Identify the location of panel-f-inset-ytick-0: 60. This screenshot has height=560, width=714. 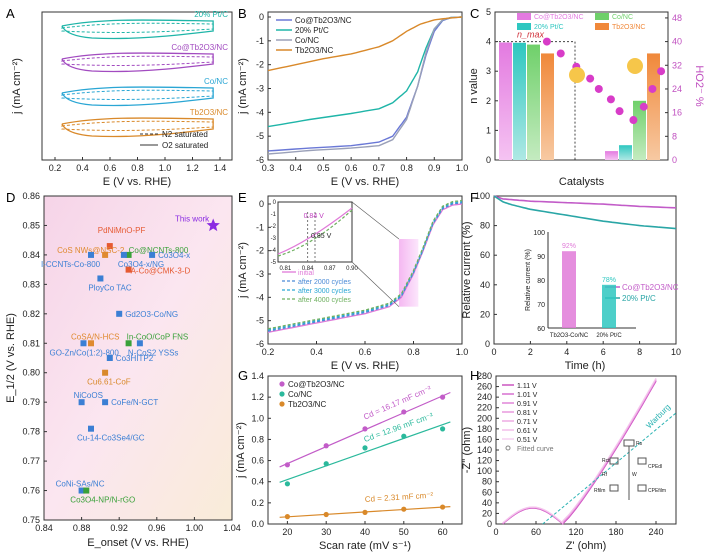
(541, 329).